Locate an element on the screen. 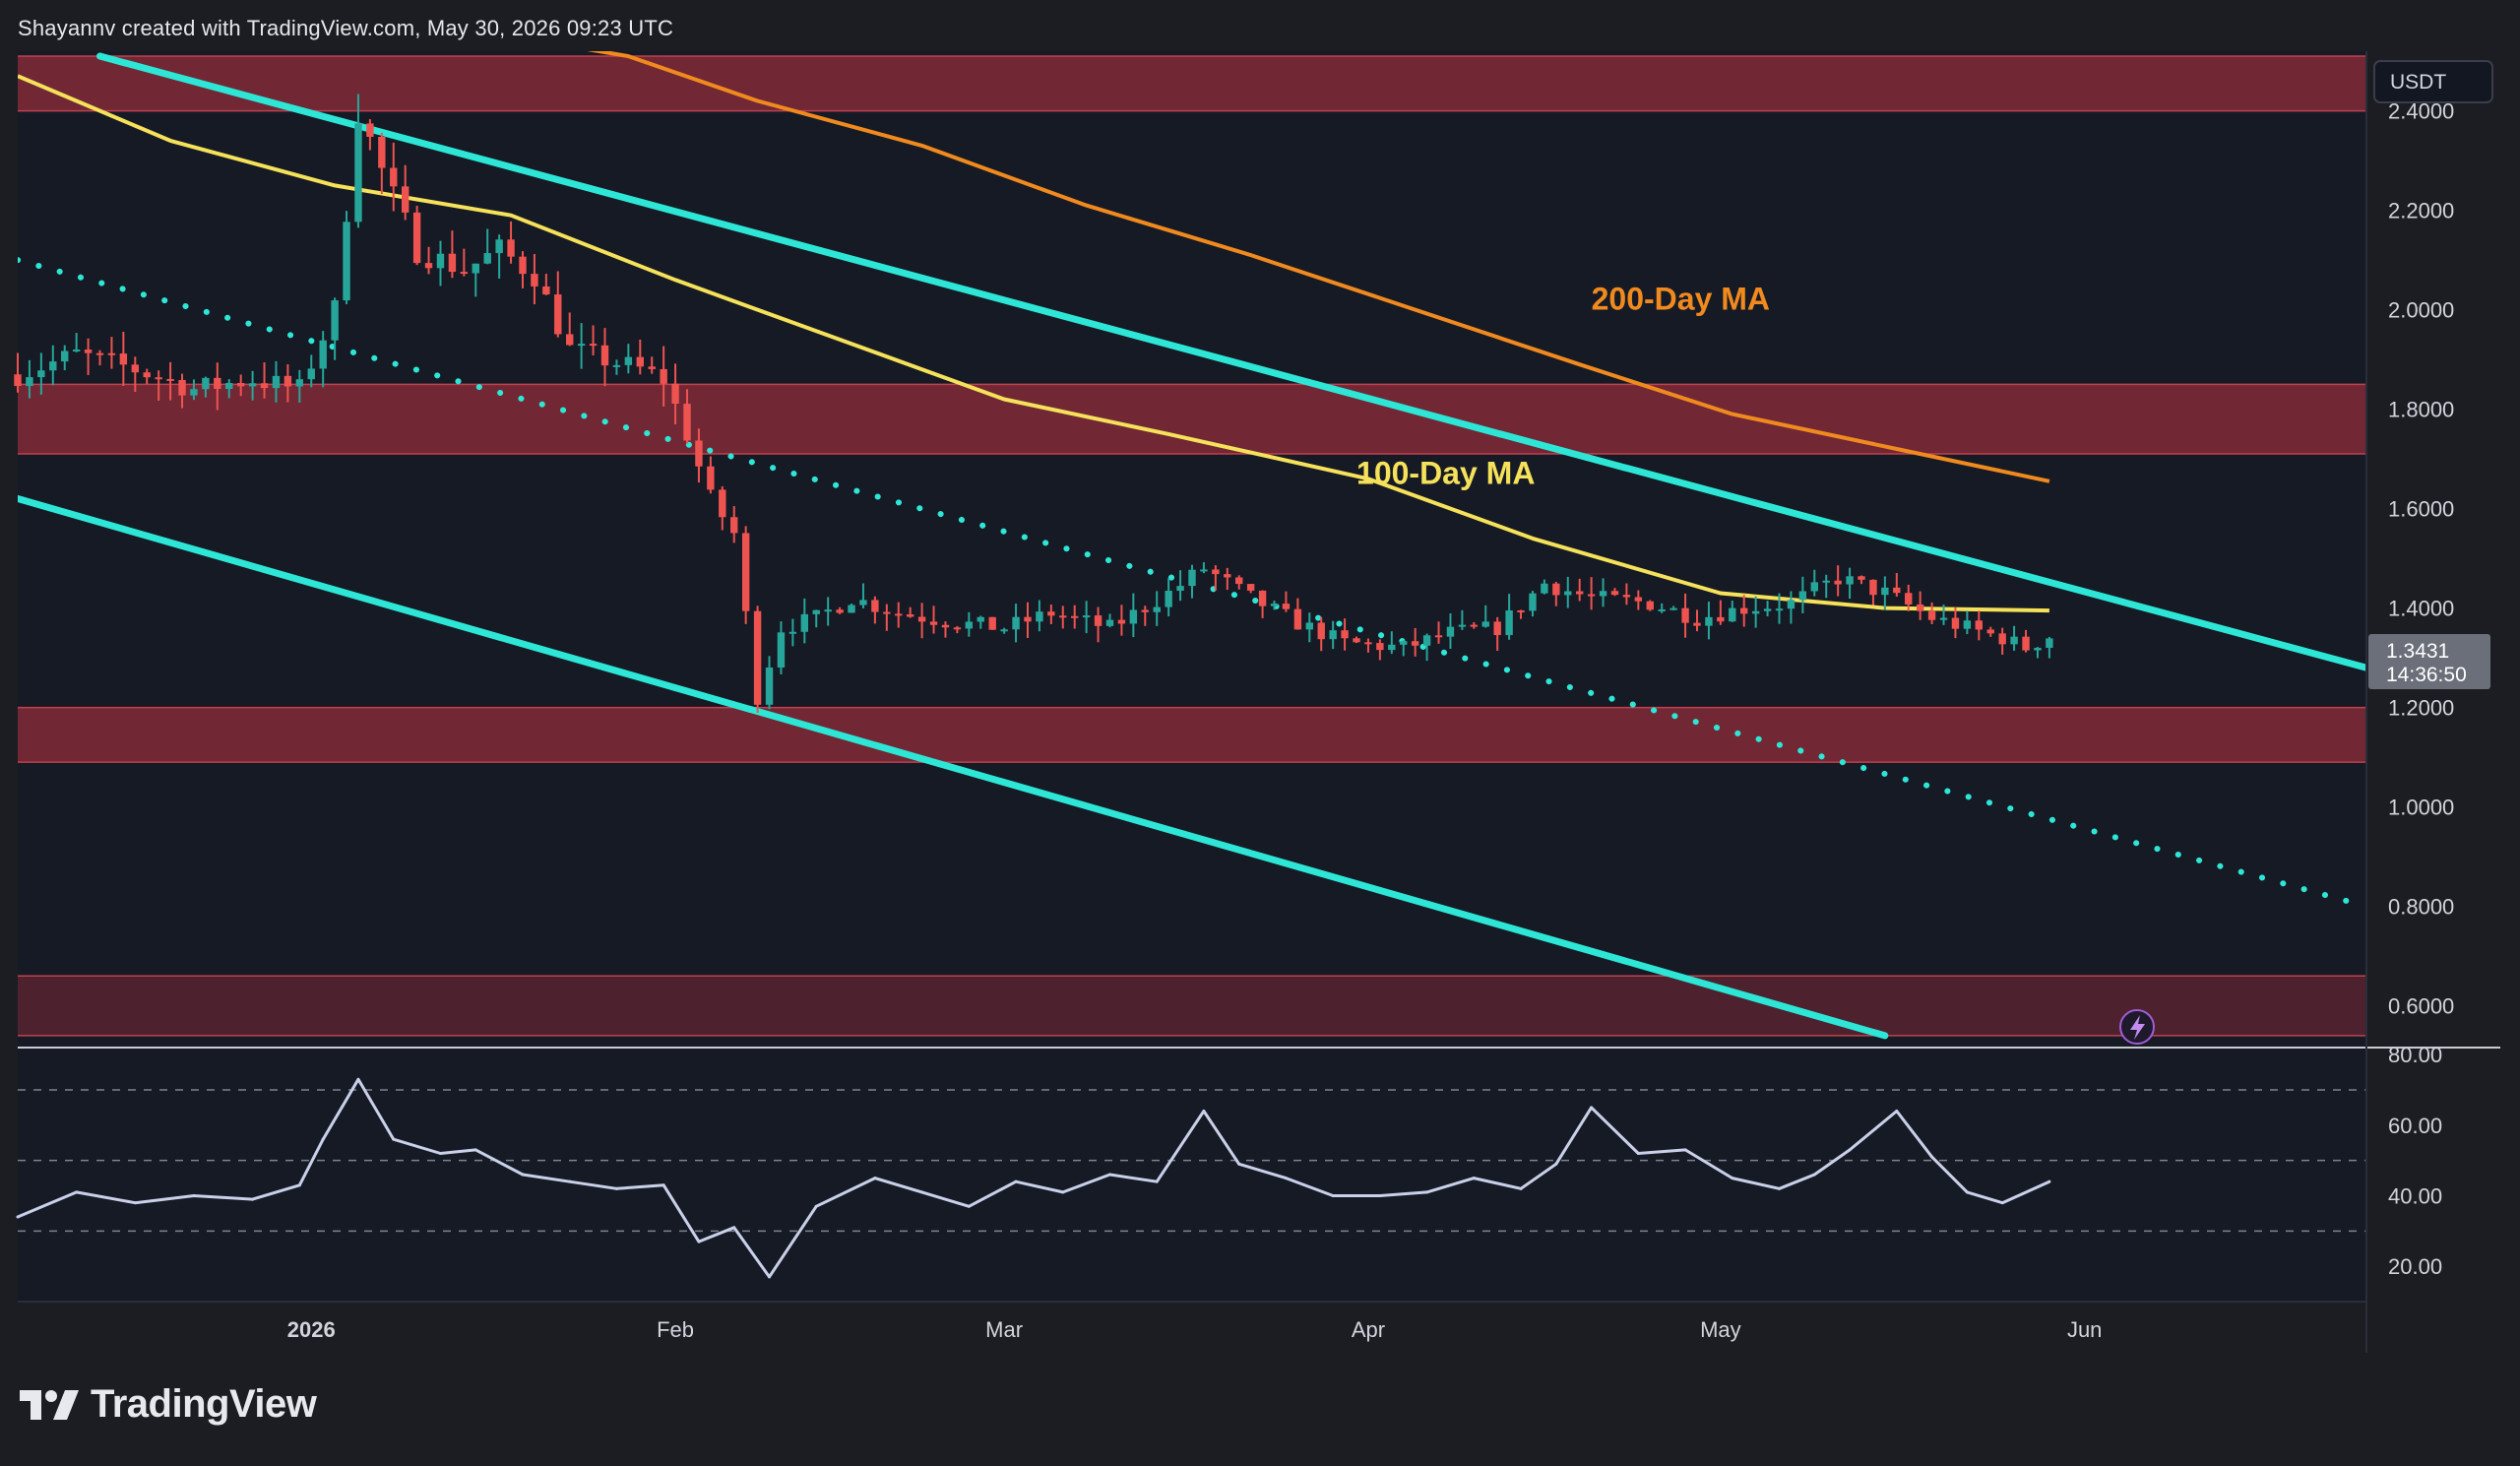 The width and height of the screenshot is (2520, 1466). tradingview-brand: TradingView is located at coordinates (168, 1405).